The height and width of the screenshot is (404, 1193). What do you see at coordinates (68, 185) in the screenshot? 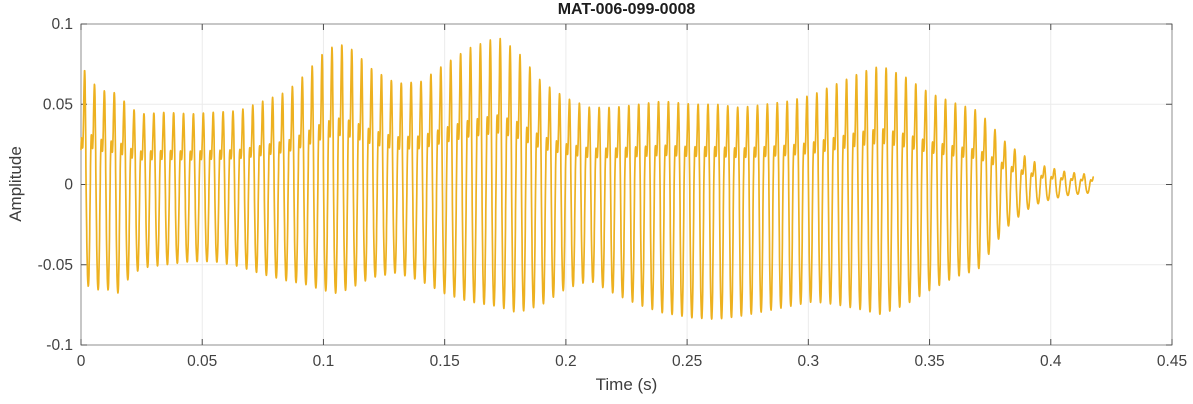
I see `y-tick-label: 0` at bounding box center [68, 185].